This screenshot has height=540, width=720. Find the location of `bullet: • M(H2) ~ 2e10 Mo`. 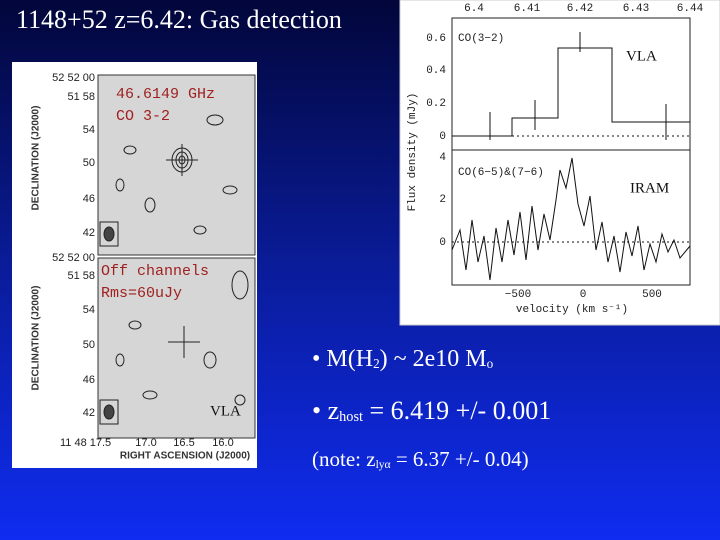

bullet: • M(H2) ~ 2e10 Mo is located at coordinates (402, 359).